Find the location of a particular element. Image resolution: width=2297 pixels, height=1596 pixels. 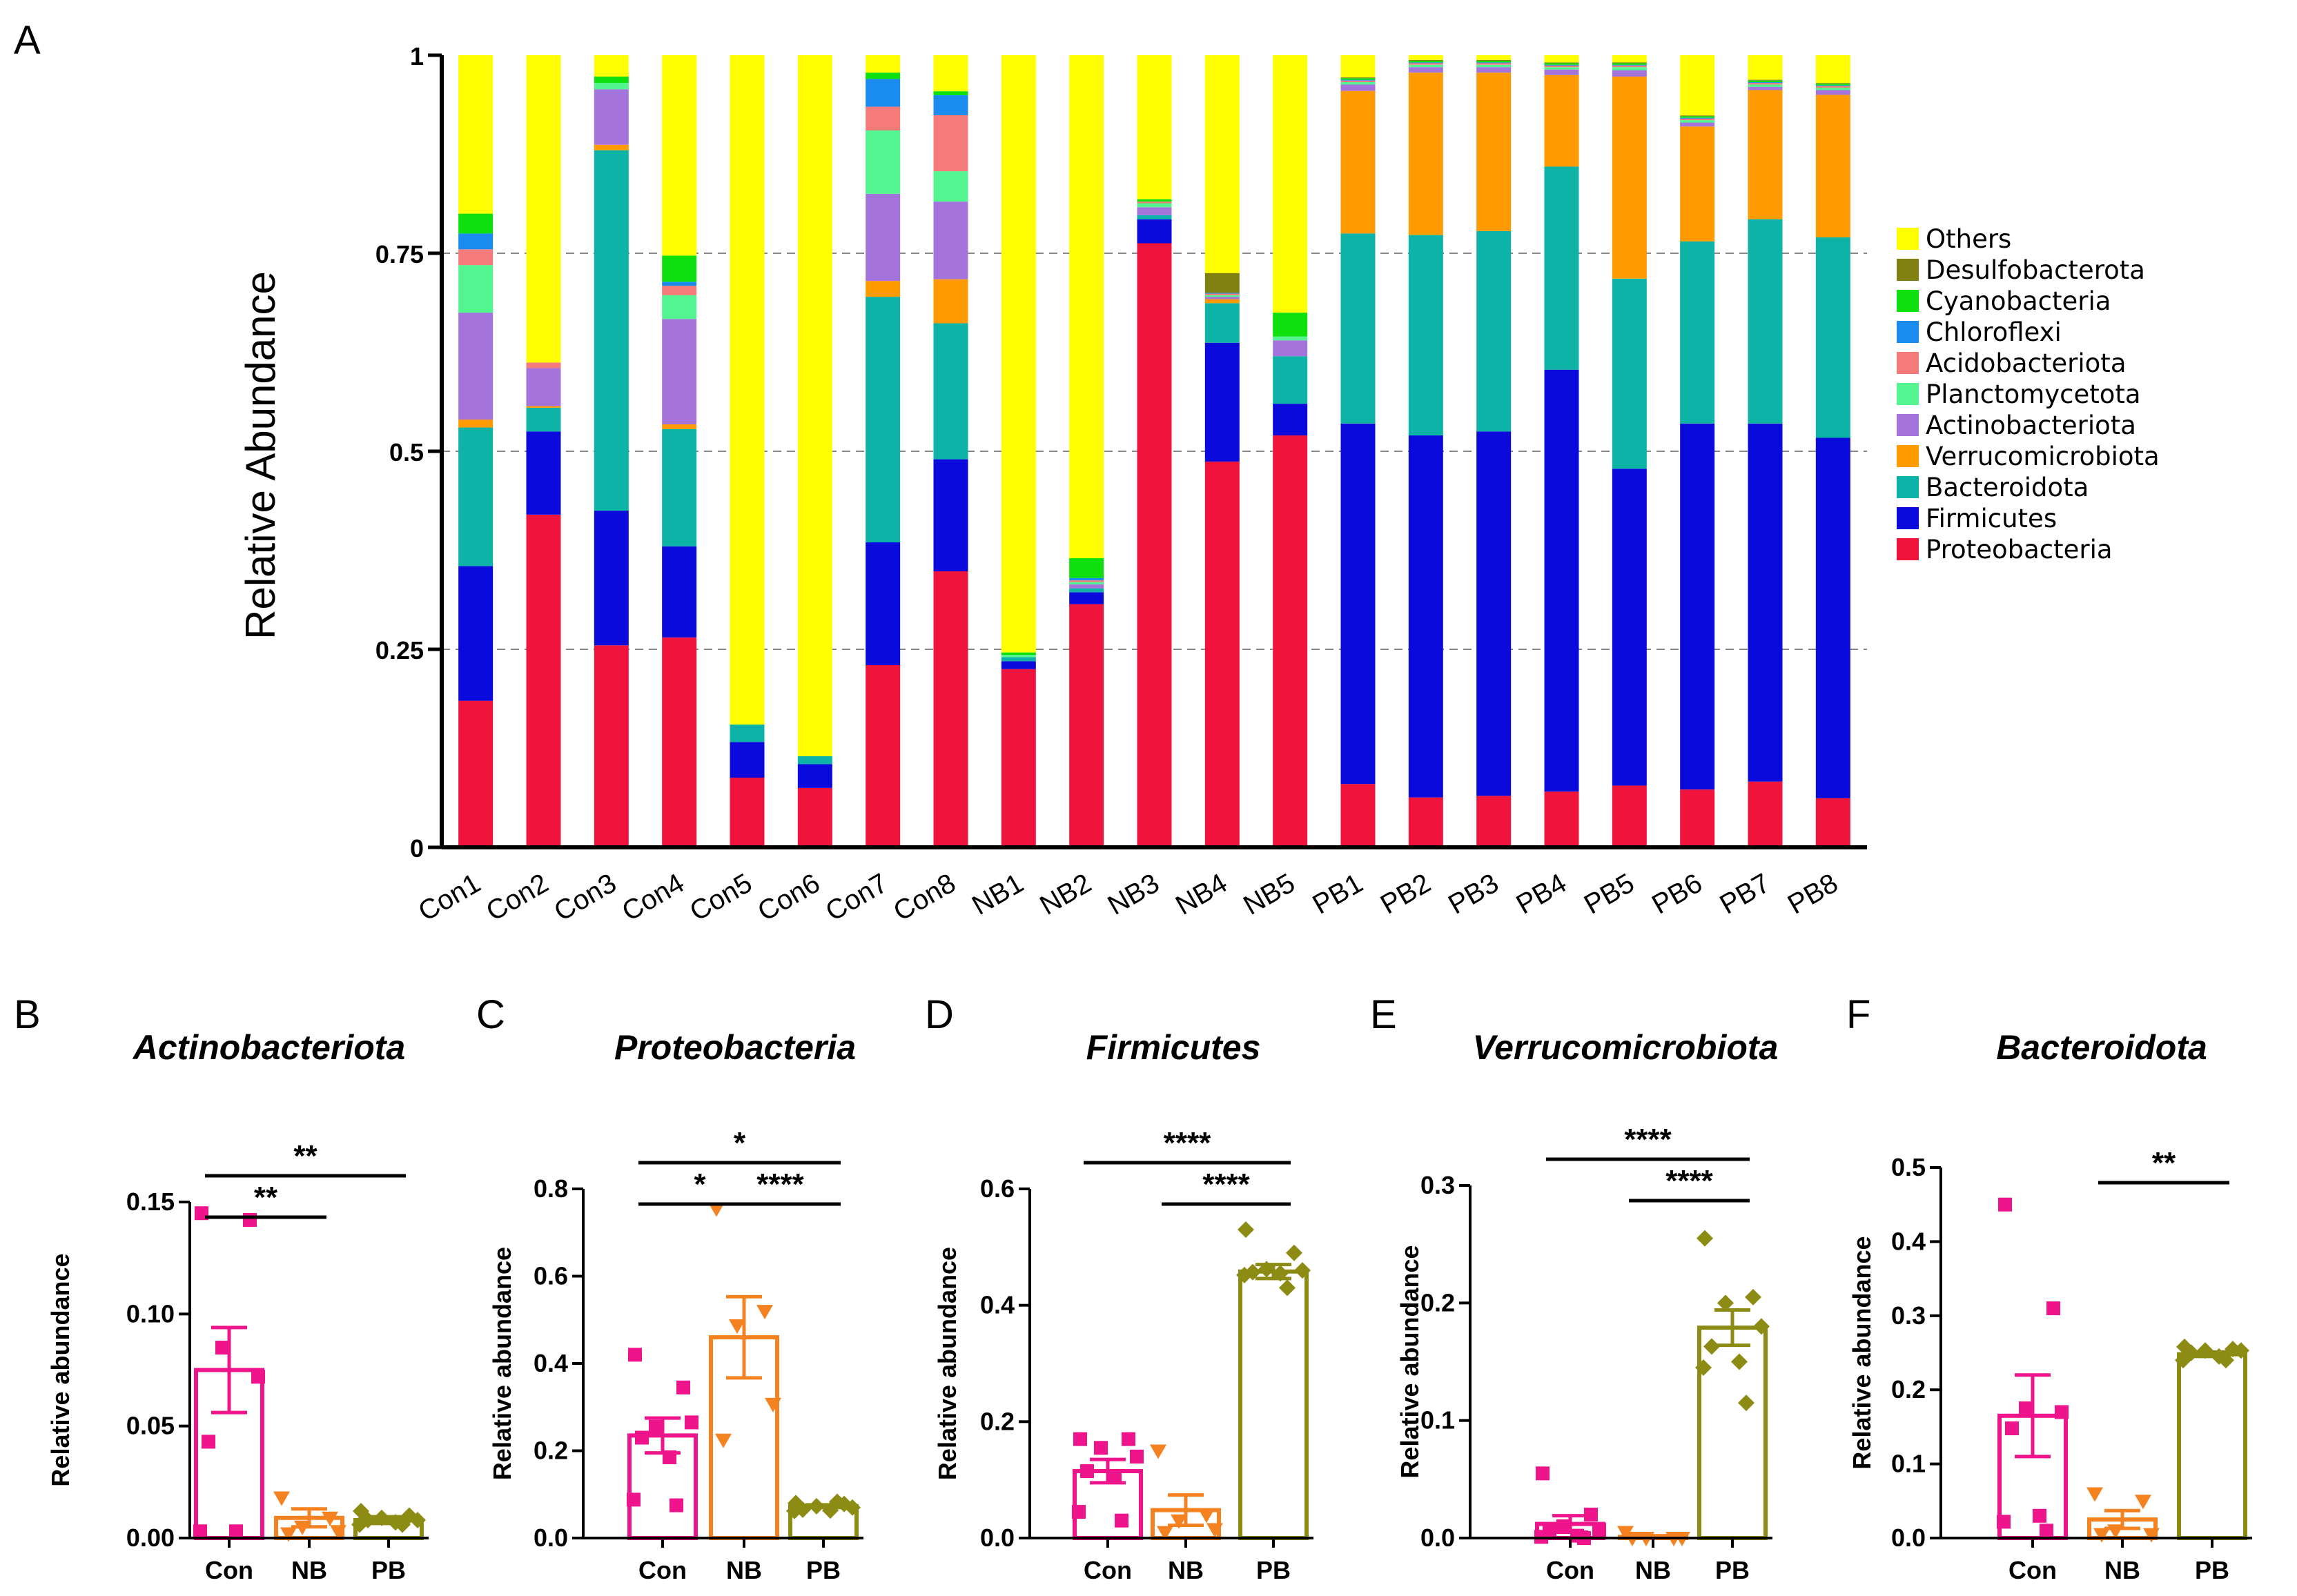

bar-pb6-desulfobacterota is located at coordinates (1697, 116).